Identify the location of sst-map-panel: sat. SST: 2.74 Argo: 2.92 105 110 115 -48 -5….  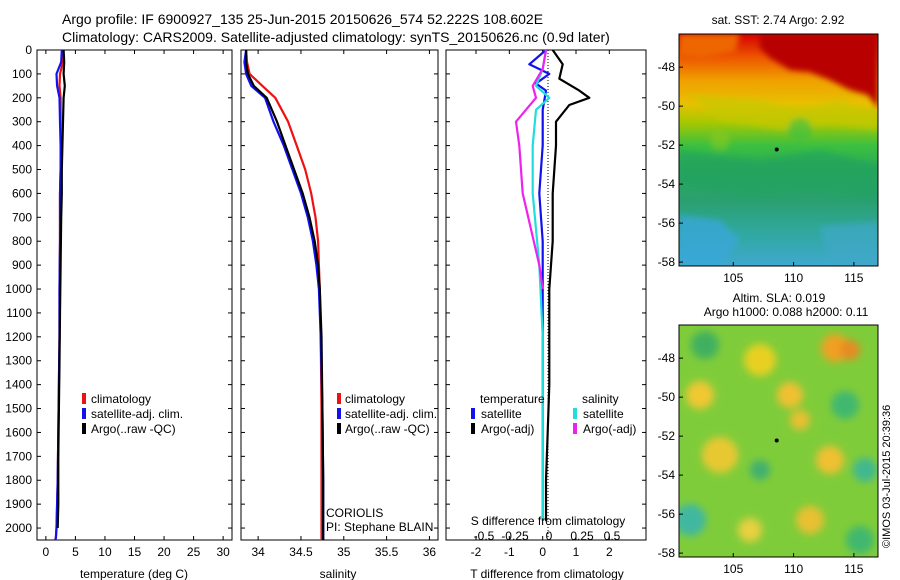
(768, 149).